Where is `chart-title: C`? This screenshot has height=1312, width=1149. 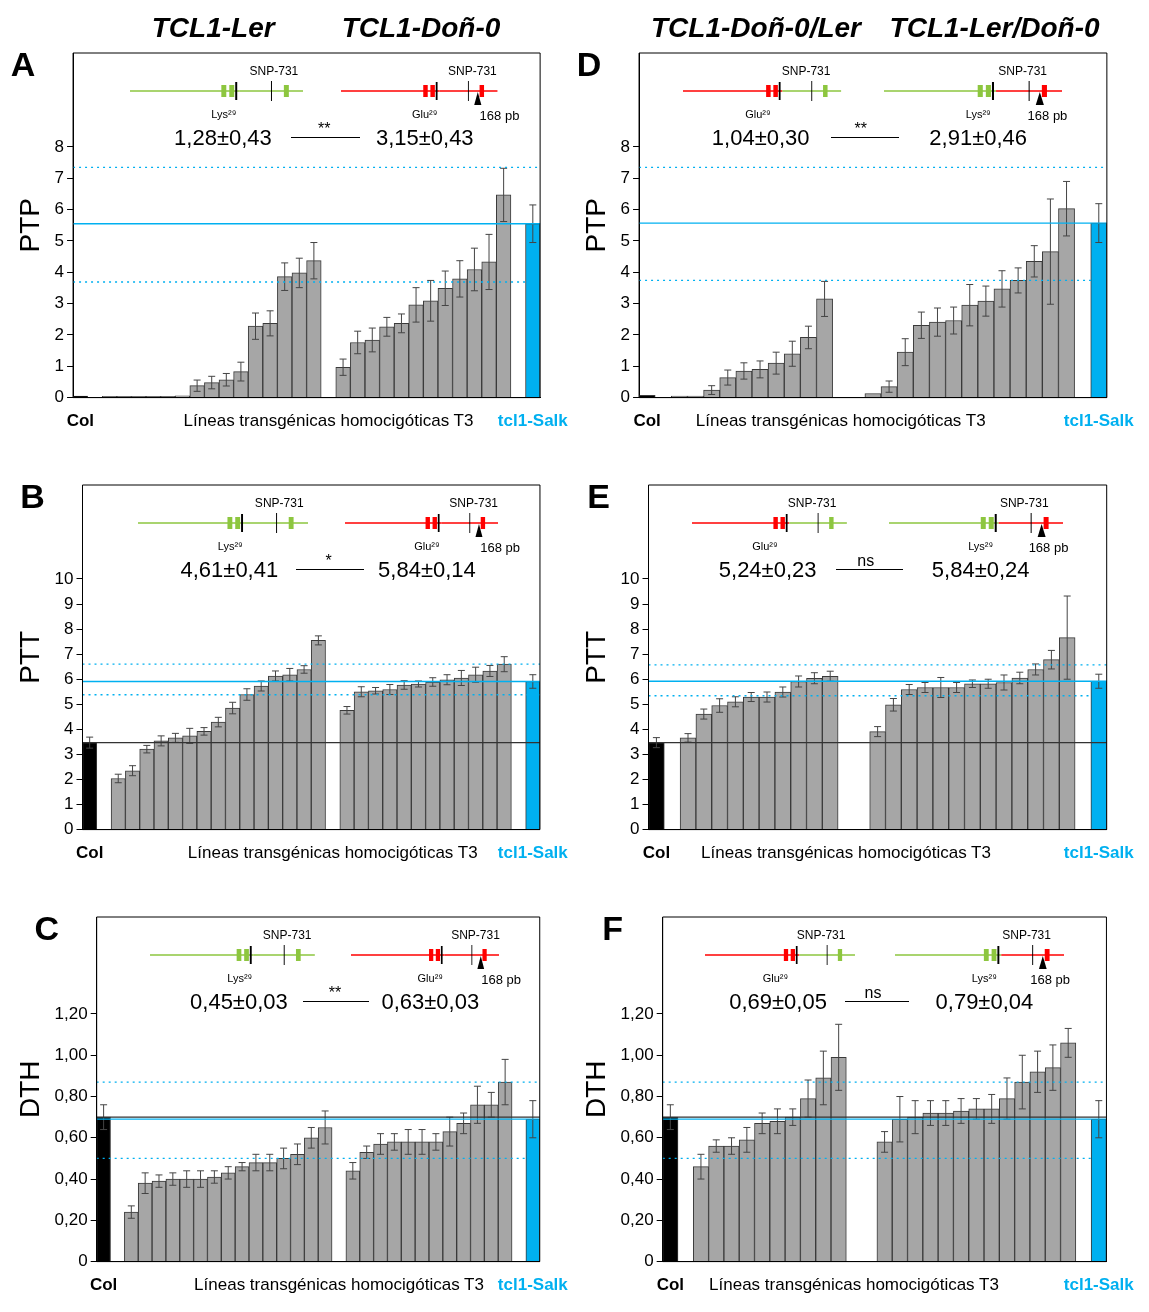
chart-title: C is located at coordinates (46, 928).